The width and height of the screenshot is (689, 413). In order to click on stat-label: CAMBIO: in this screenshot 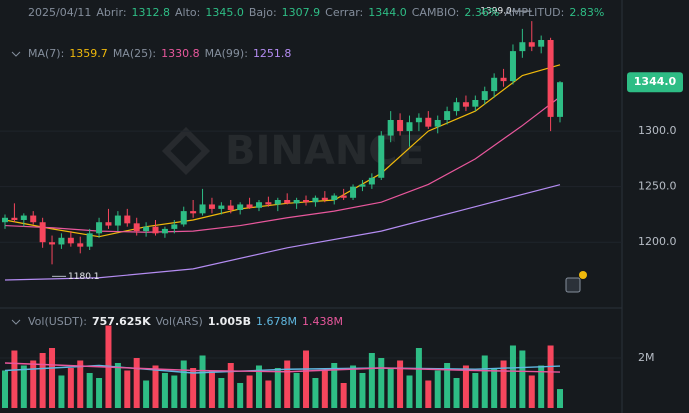, I will do `click(435, 12)`.